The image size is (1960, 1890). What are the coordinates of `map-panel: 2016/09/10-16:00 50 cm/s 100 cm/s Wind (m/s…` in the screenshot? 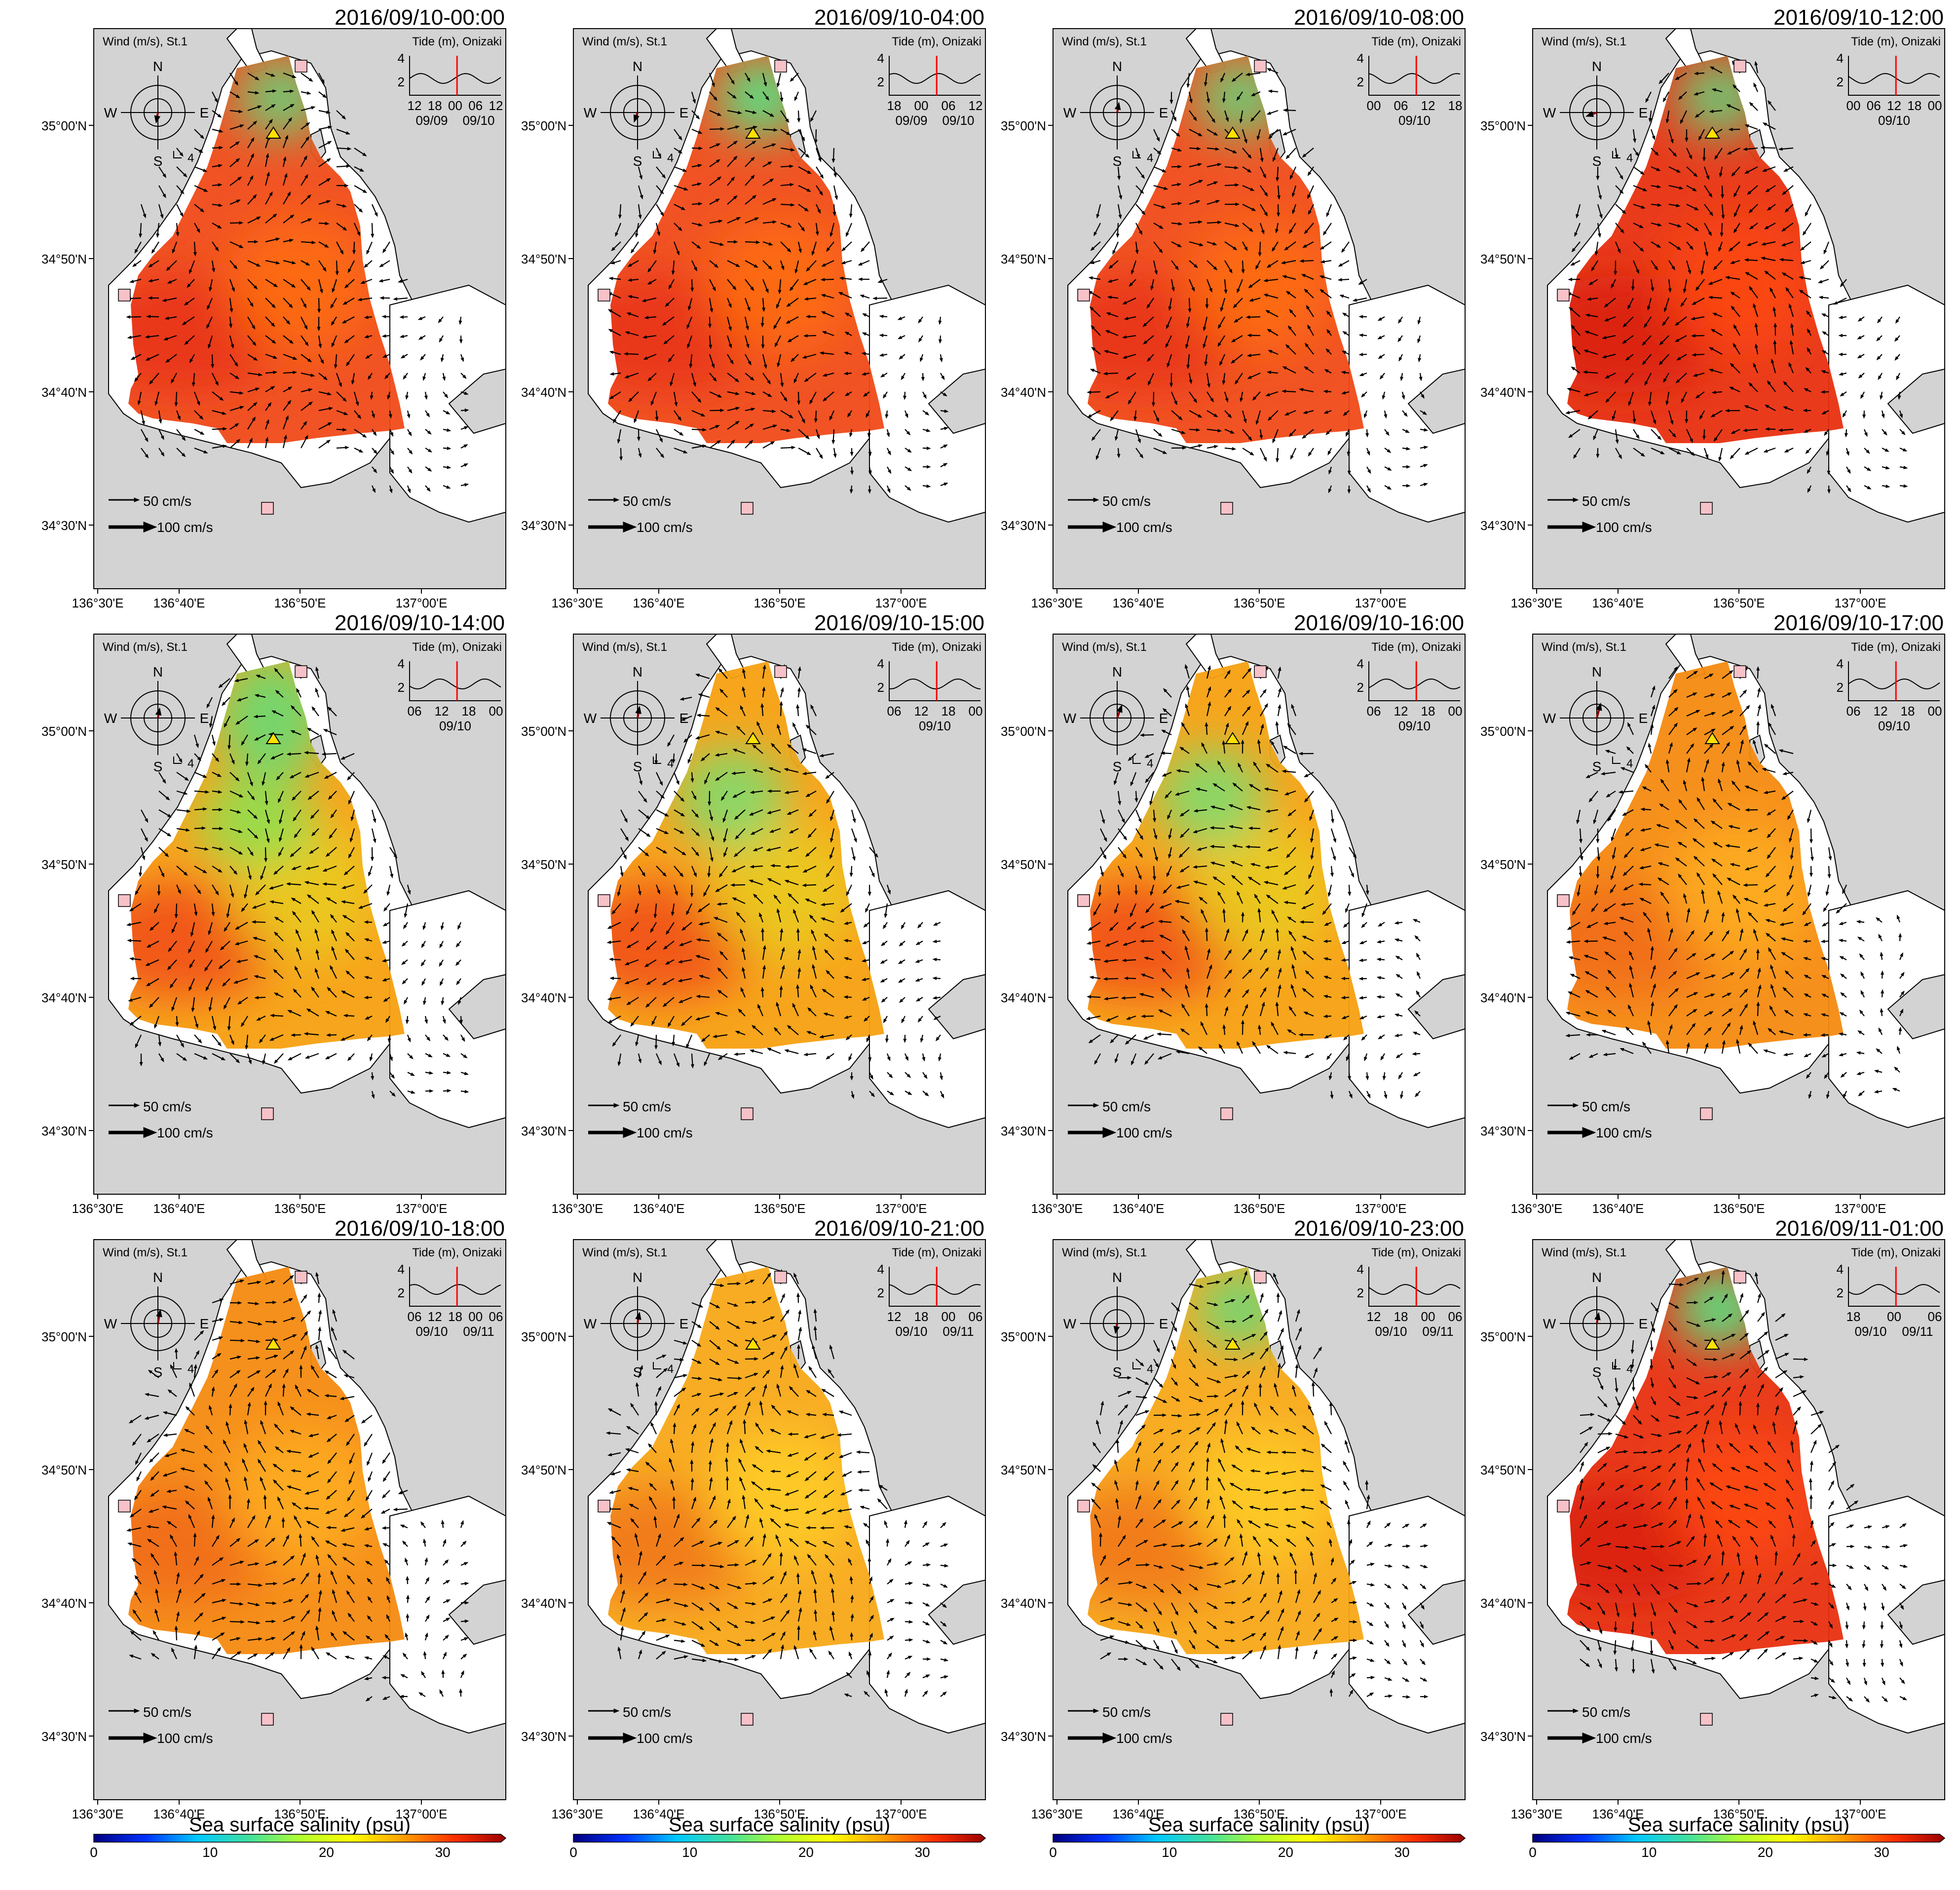 It's located at (1233, 914).